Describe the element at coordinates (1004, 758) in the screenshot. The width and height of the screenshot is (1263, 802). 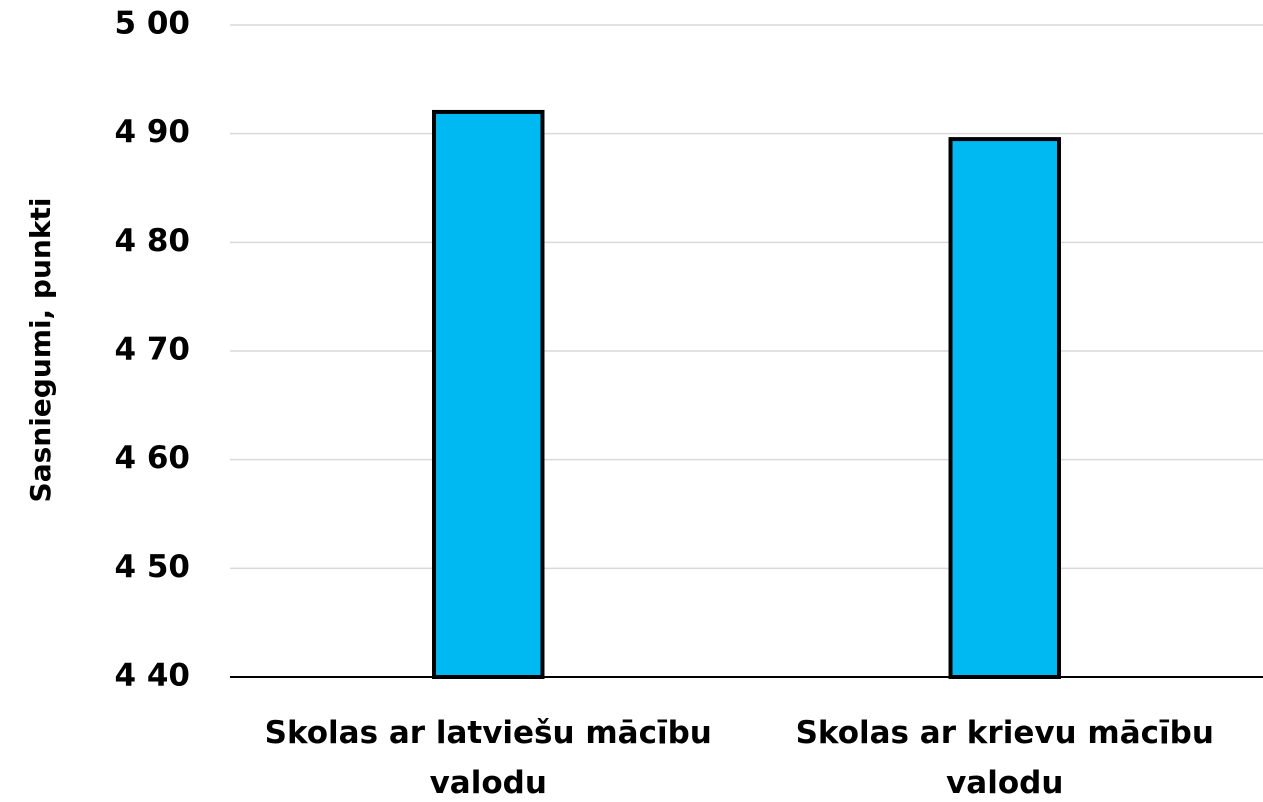
I see `x-tick-label: Skolas ar krievu mācību valodu` at that location.